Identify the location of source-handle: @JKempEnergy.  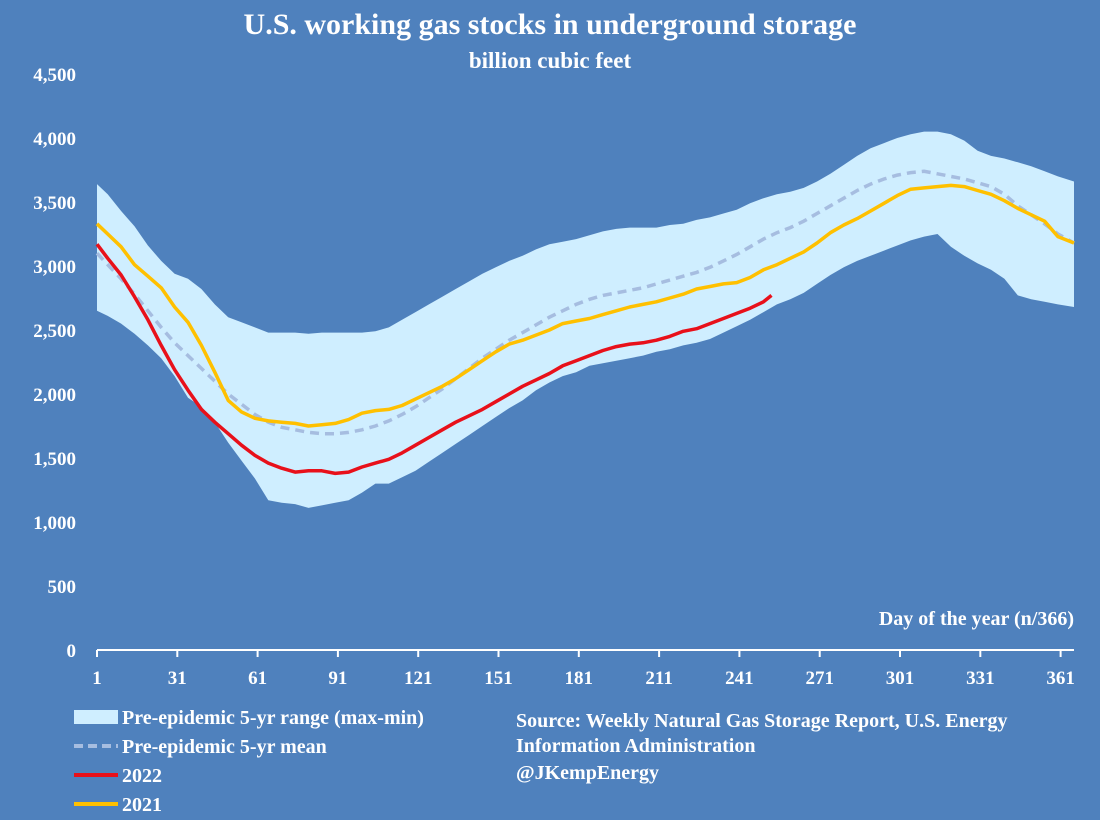
(587, 773).